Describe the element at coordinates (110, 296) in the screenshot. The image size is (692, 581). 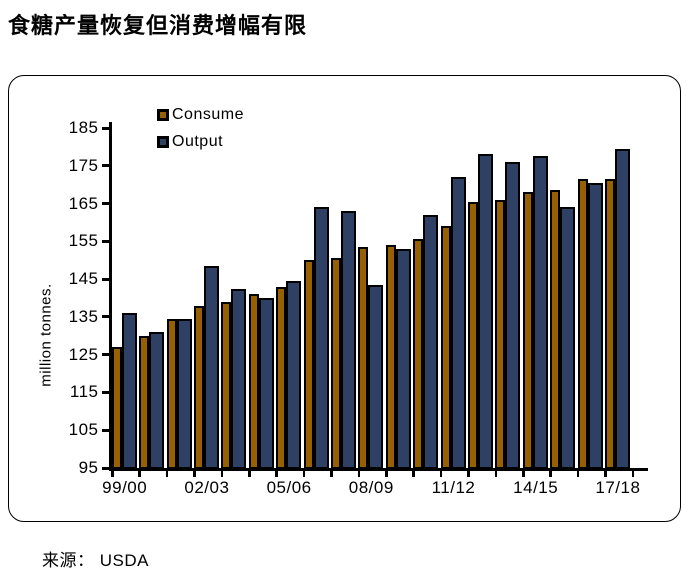
I see `y-axis-line` at that location.